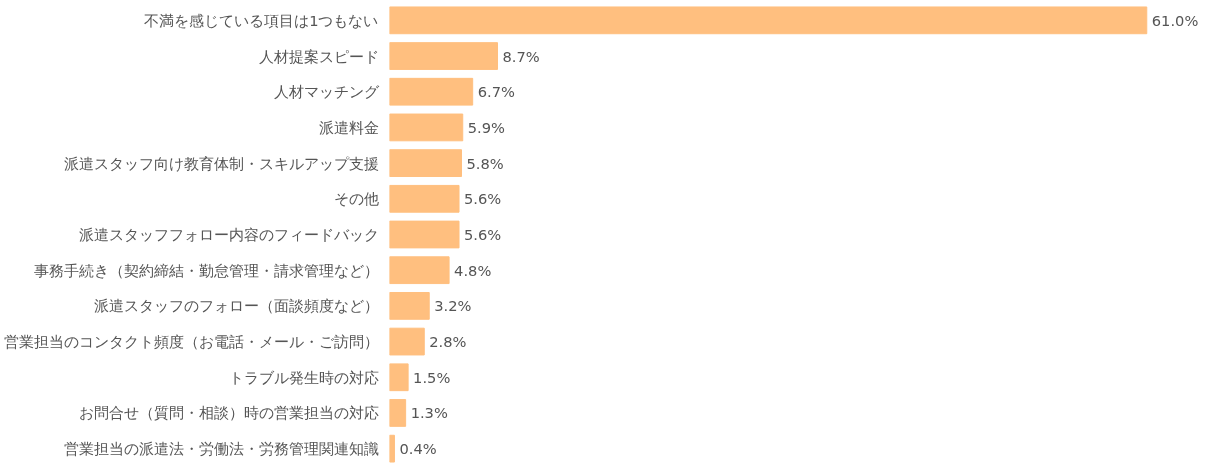  What do you see at coordinates (221, 449) in the screenshot?
I see `y-tick-label: 営業担当の派遣法・労働法・労務管理関連知識` at bounding box center [221, 449].